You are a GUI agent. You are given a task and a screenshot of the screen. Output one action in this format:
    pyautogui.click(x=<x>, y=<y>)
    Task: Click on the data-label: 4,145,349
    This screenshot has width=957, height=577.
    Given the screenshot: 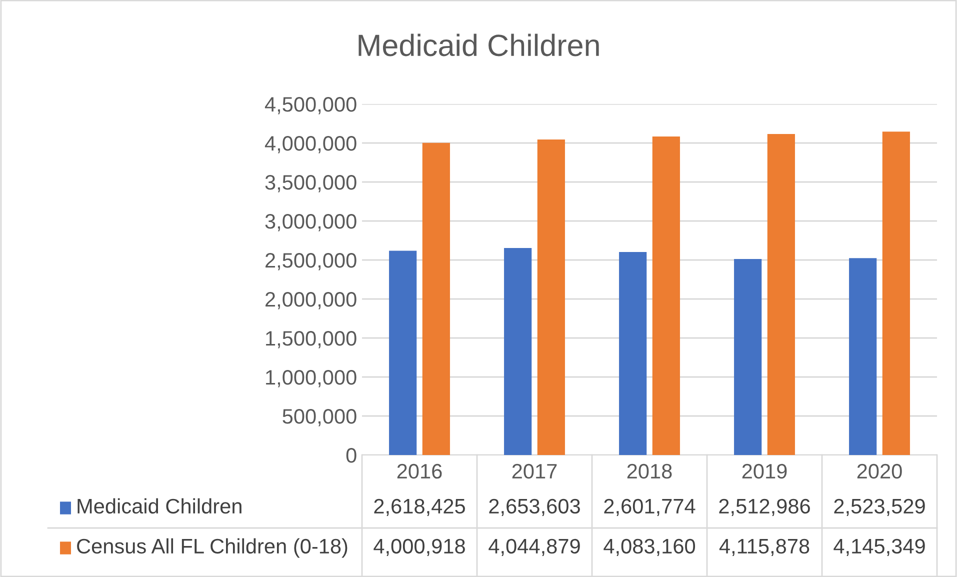 What is the action you would take?
    pyautogui.click(x=879, y=547)
    